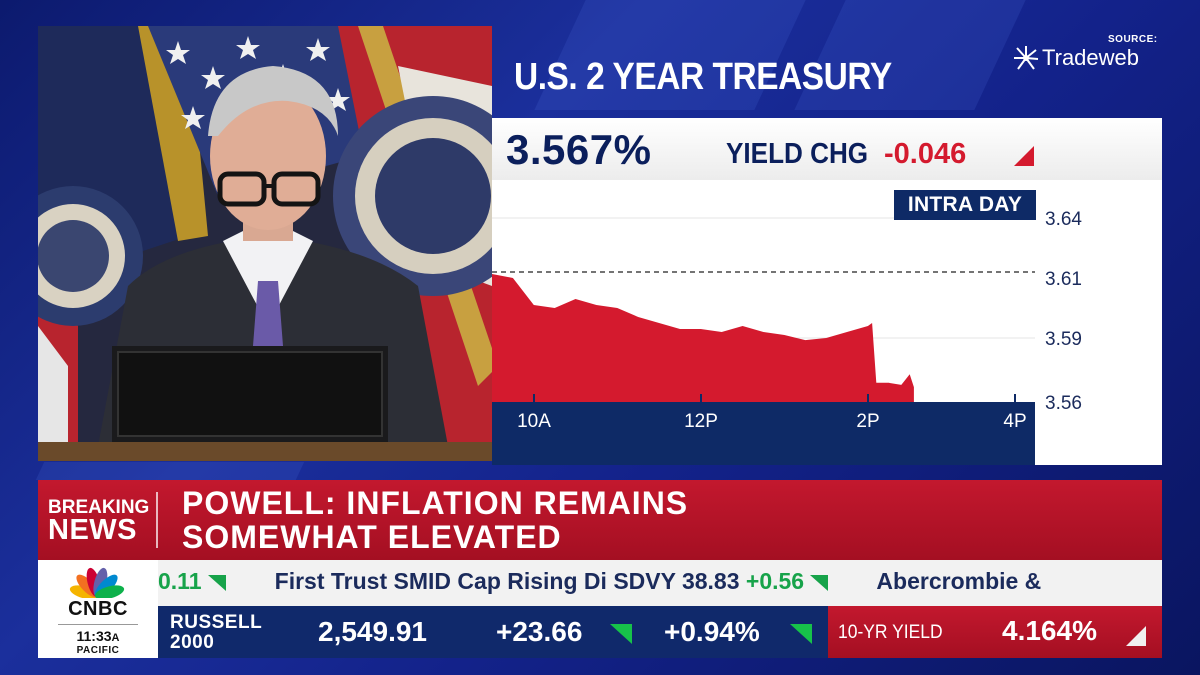 Image resolution: width=1200 pixels, height=675 pixels. Describe the element at coordinates (965, 205) in the screenshot. I see `intraday-badge: INTRA DAY` at that location.